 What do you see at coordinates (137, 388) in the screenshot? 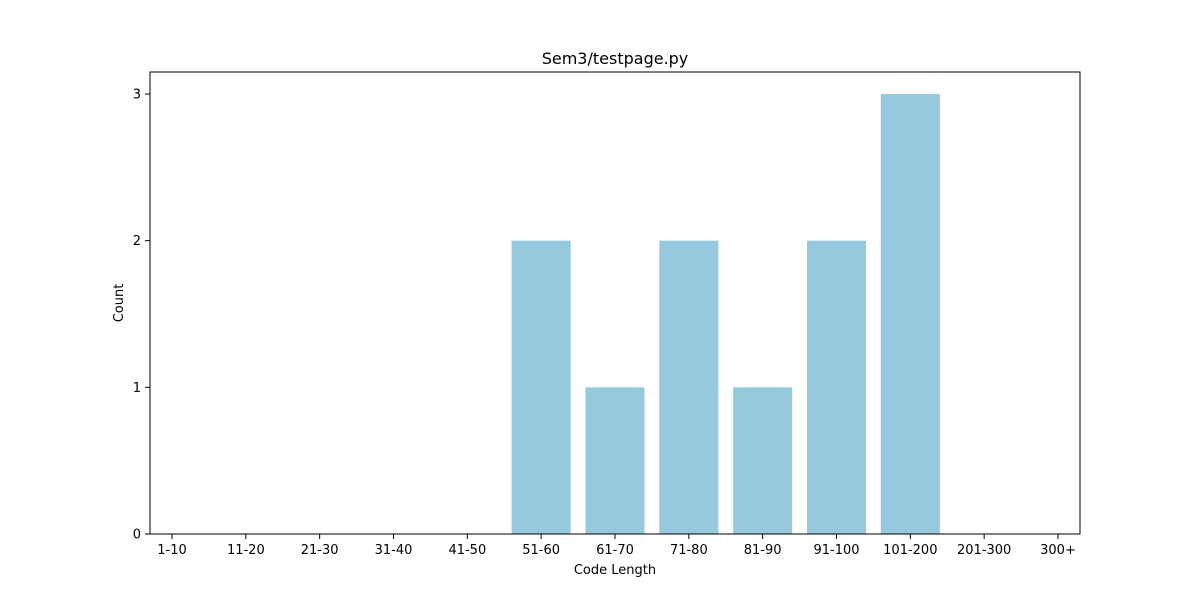
I see `y-tick-label: 1` at bounding box center [137, 388].